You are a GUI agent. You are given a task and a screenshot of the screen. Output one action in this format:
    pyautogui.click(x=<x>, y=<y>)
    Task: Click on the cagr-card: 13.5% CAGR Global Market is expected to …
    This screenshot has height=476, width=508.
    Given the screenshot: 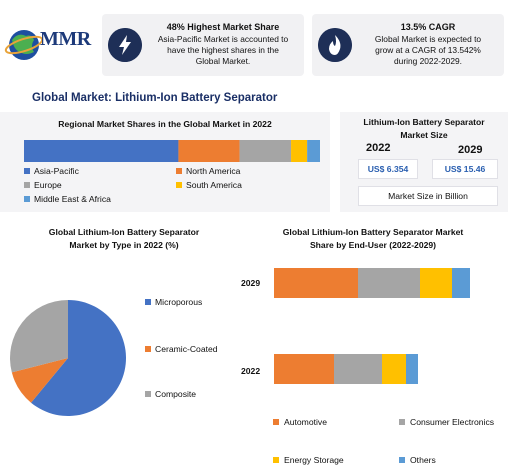 What is the action you would take?
    pyautogui.click(x=408, y=45)
    